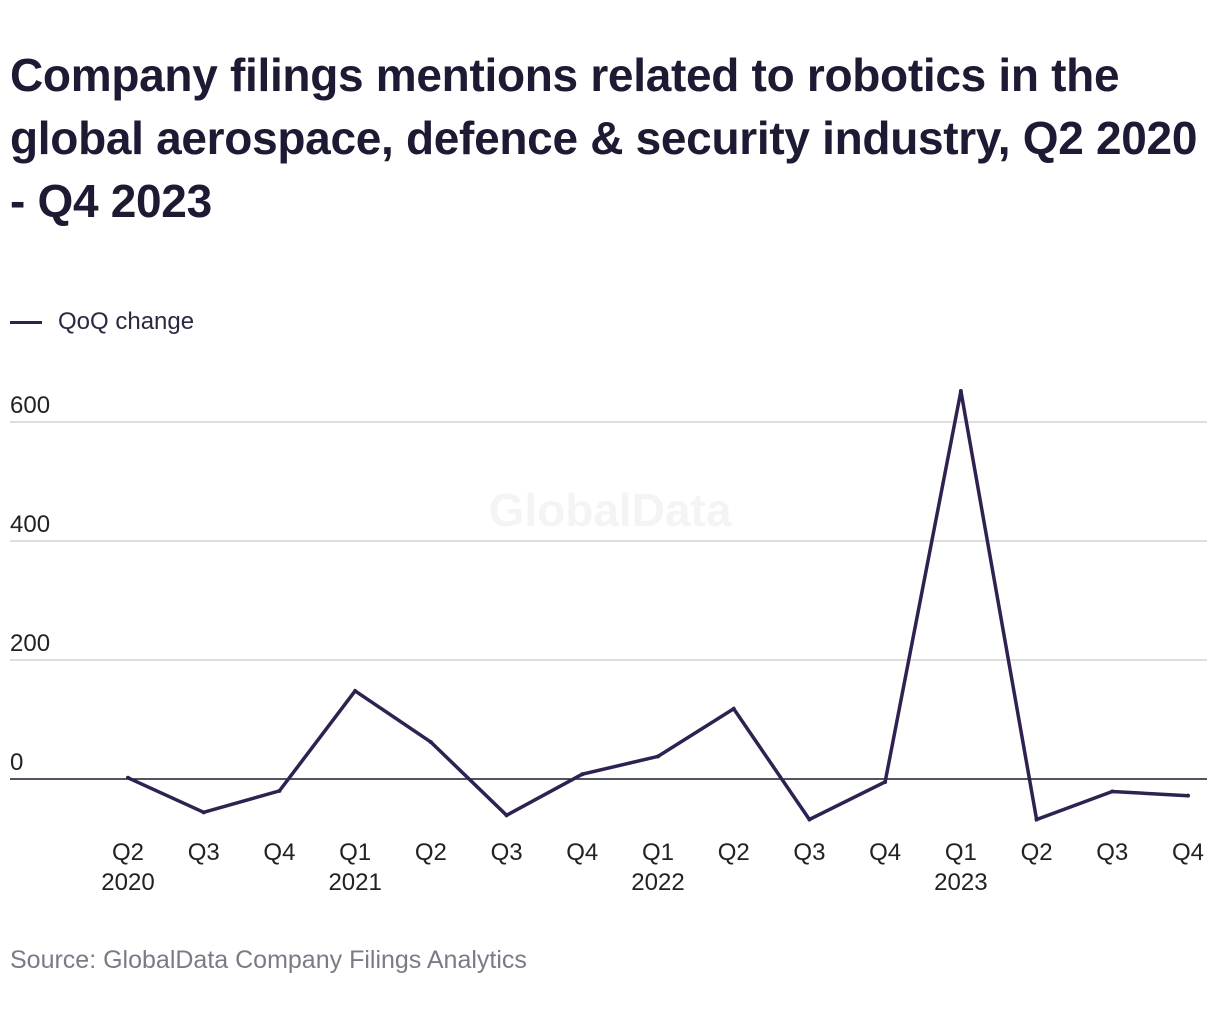  I want to click on watermark-layer: GlobalData, so click(610, 510).